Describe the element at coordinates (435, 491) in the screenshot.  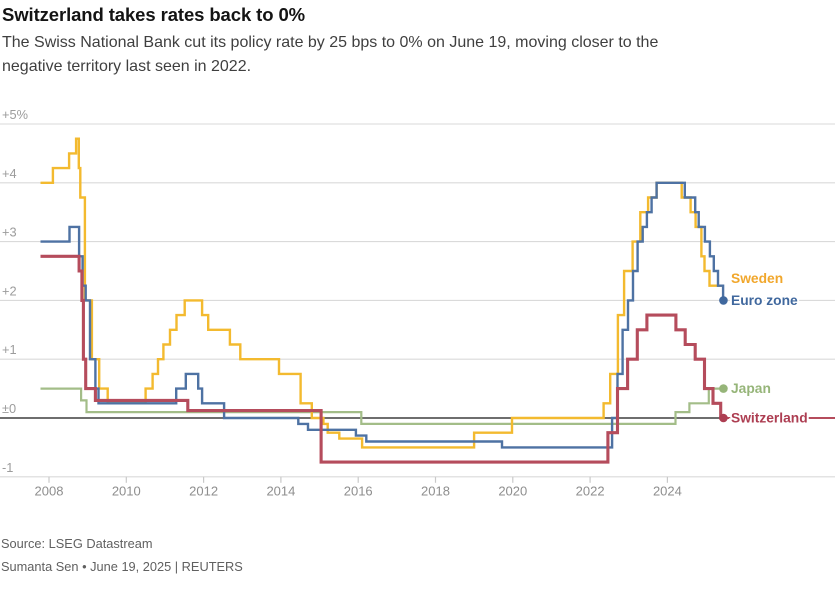
I see `x-axis-label-2018: 2018` at that location.